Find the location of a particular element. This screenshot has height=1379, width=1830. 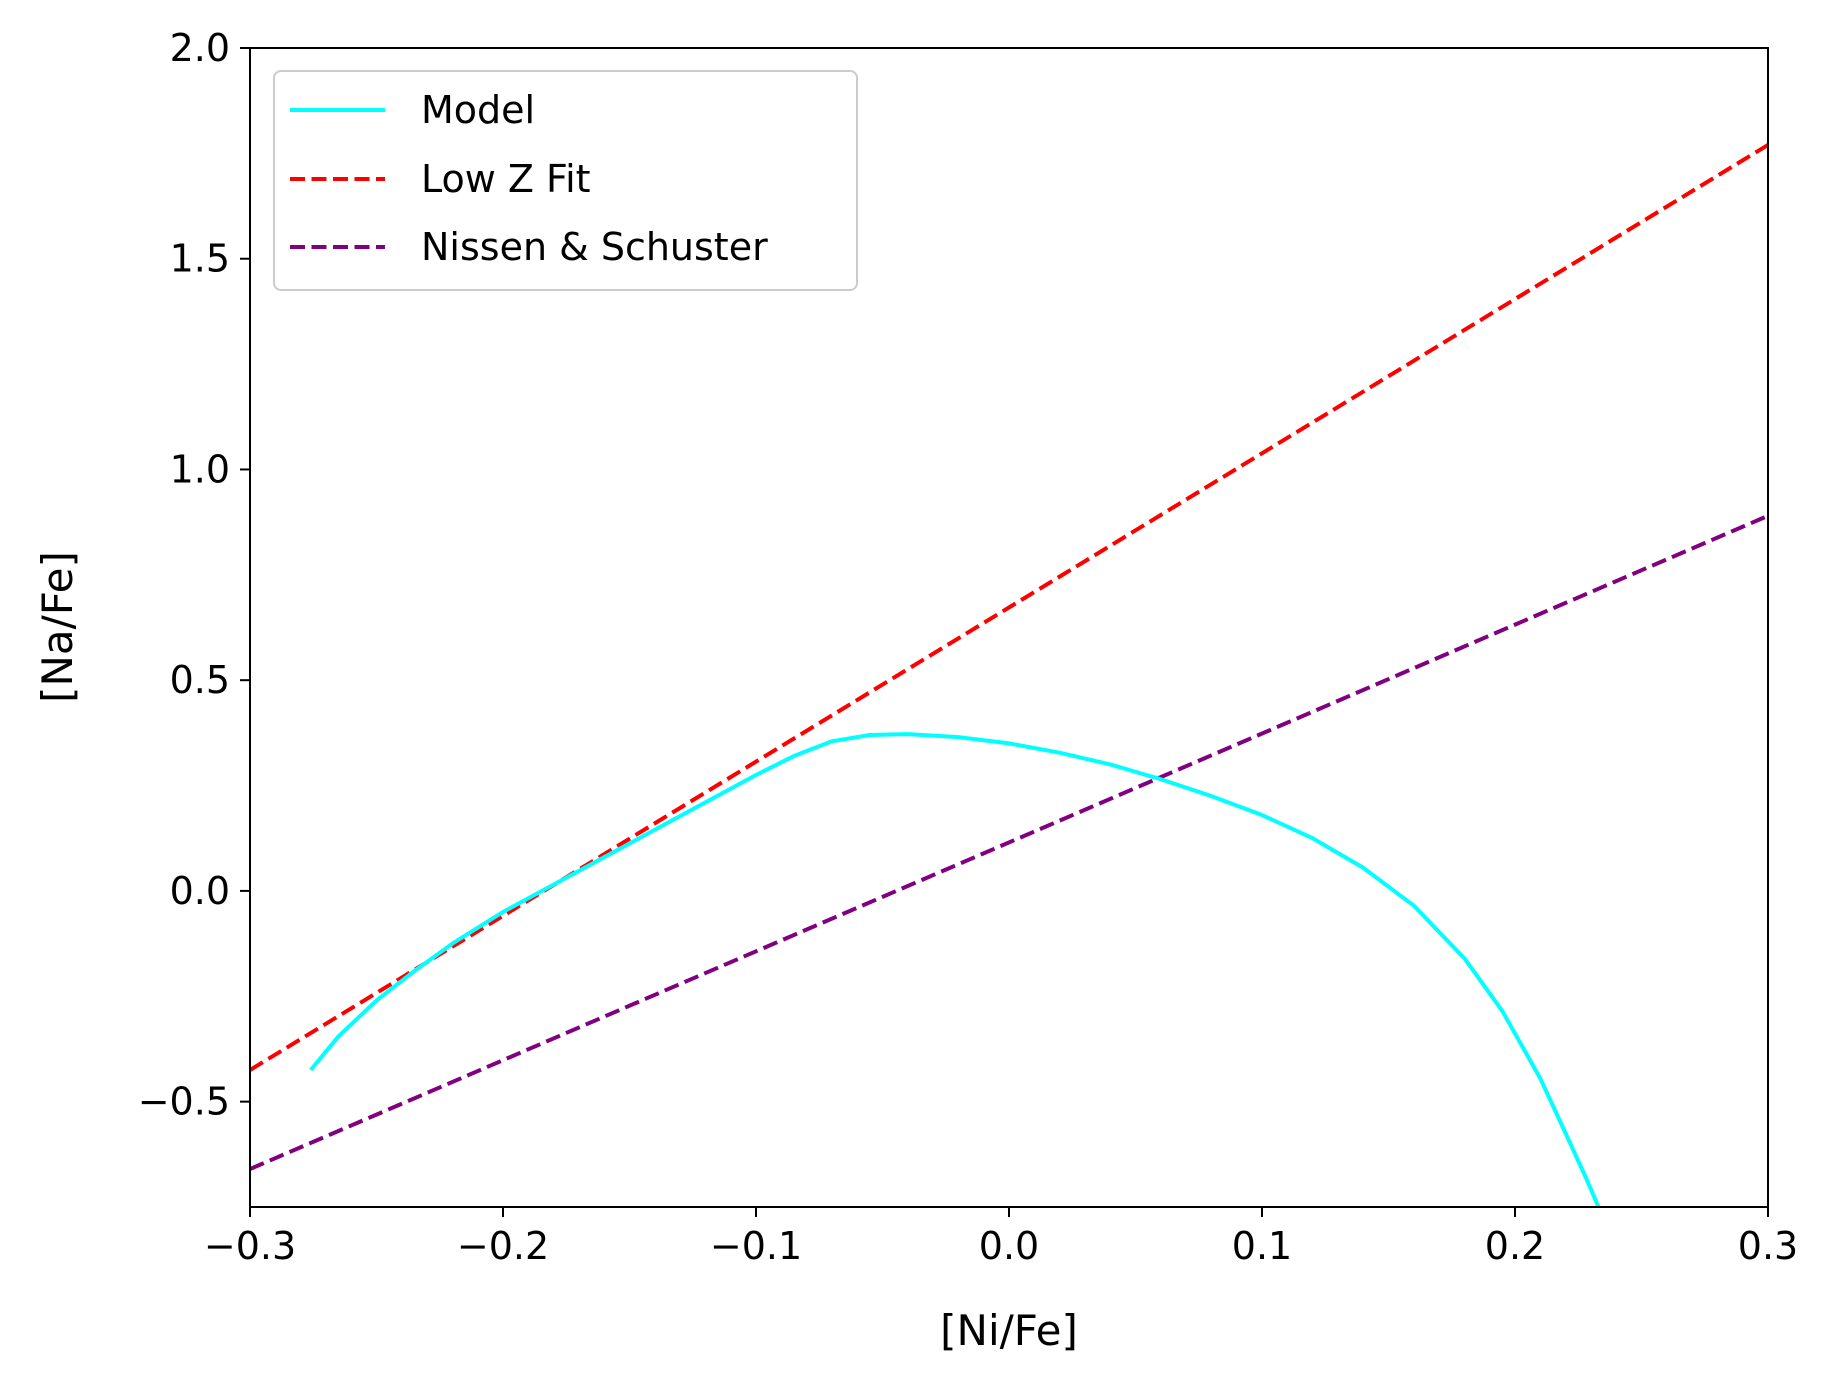

y-axis-label: [Na/Fe] is located at coordinates (57, 627).